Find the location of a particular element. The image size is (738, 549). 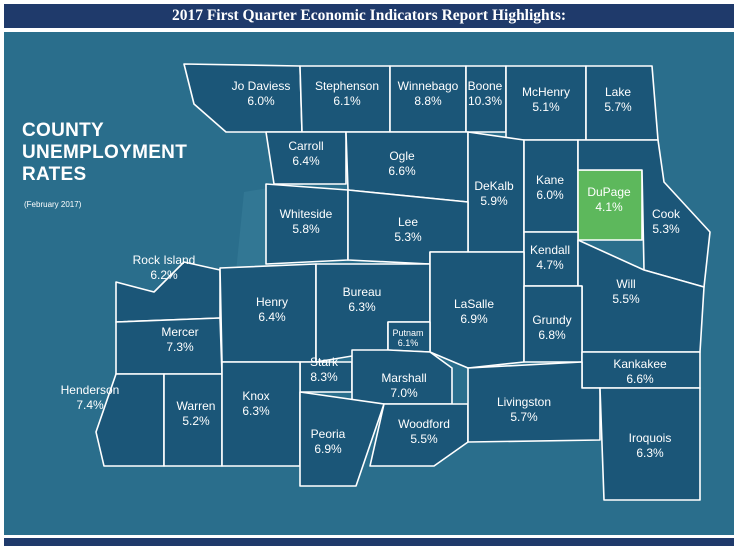

county-name-warren: Warren is located at coordinates (196, 406).